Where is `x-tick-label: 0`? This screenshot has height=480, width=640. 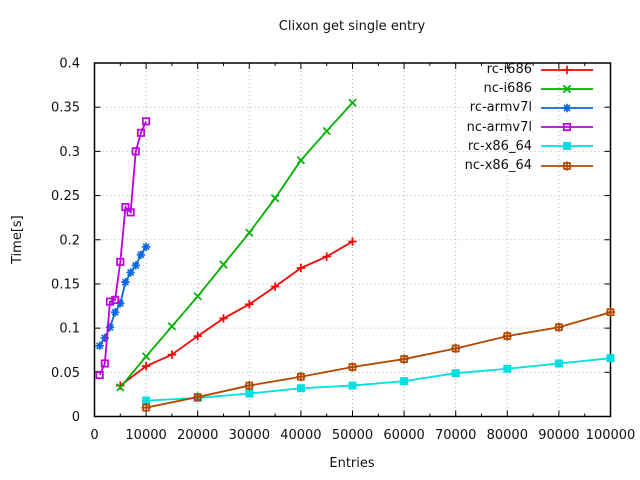 x-tick-label: 0 is located at coordinates (94, 435).